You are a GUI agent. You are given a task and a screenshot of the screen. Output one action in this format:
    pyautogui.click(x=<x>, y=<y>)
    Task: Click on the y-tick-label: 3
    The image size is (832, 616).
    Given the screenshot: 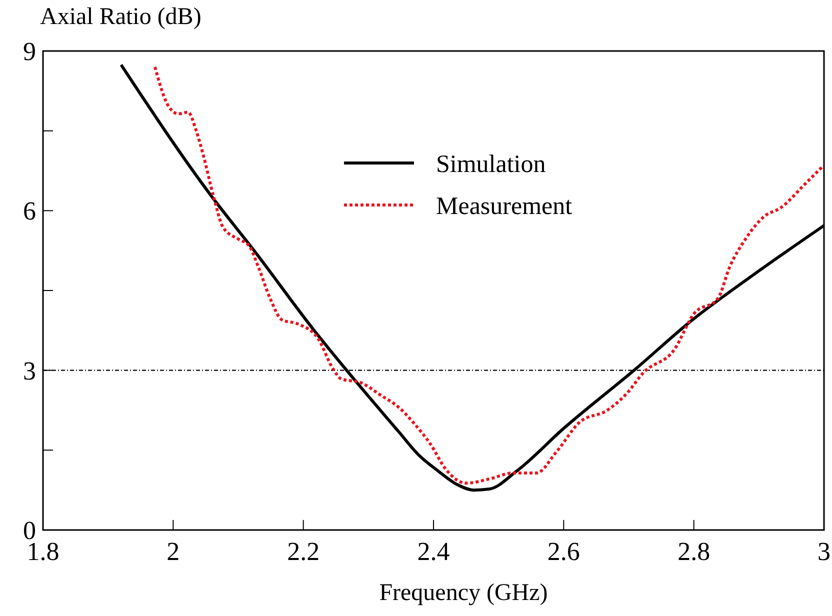 What is the action you would take?
    pyautogui.click(x=29, y=371)
    